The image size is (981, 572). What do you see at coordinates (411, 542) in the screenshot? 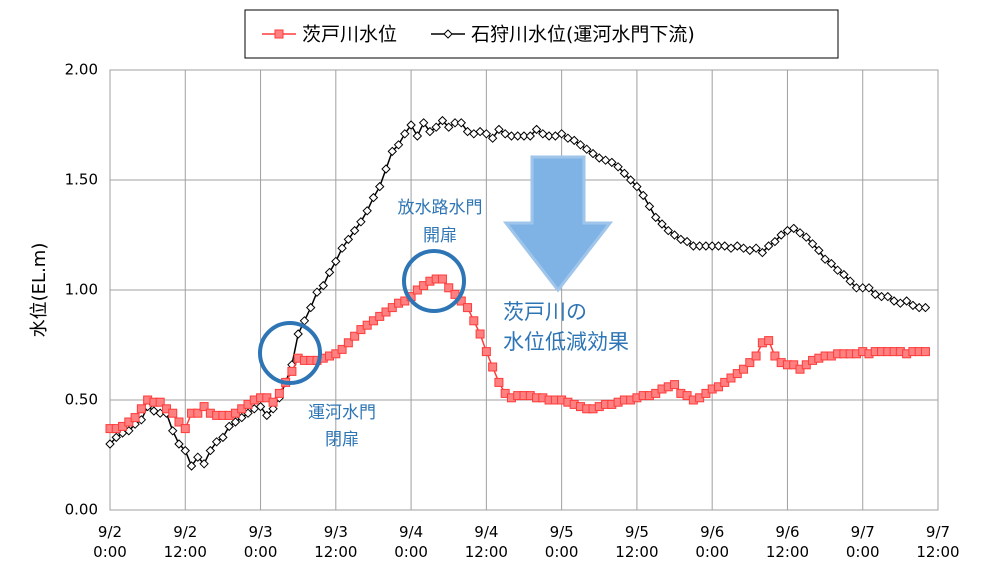
I see `x-tick-label: 9/4 0:00` at bounding box center [411, 542].